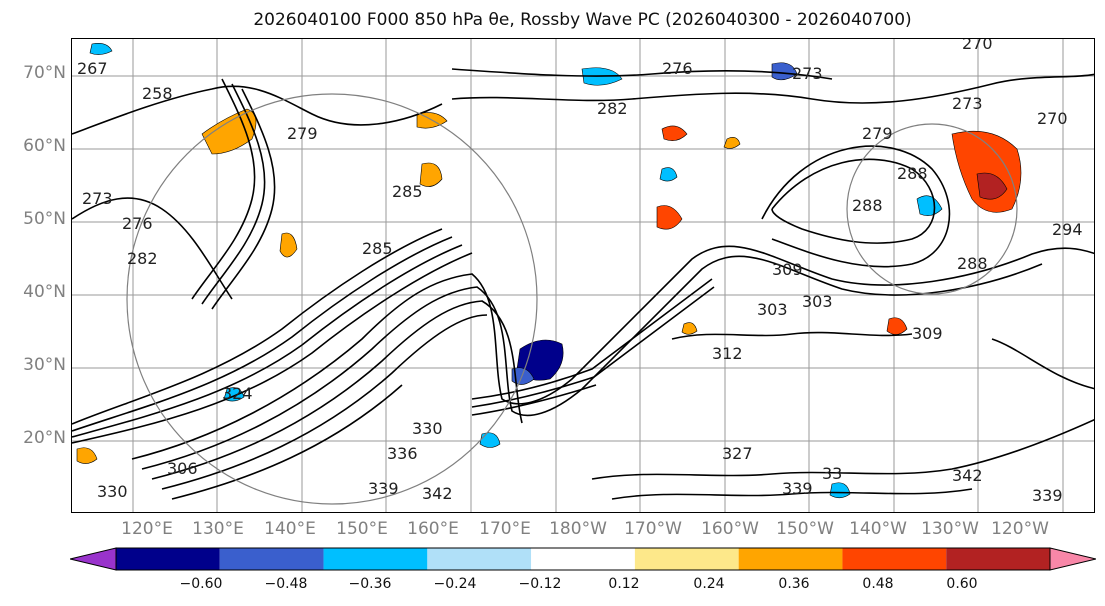 The width and height of the screenshot is (1105, 606). What do you see at coordinates (578, 529) in the screenshot?
I see `lon-label-180w: 180°W` at bounding box center [578, 529].